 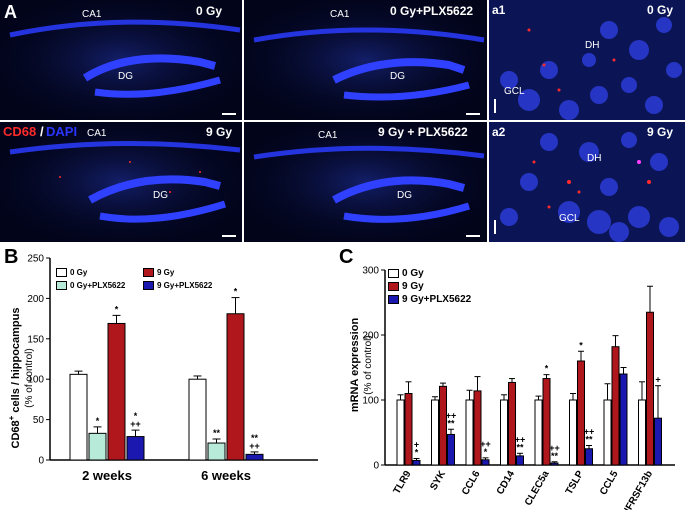 I want to click on x-category-label: TSLP, so click(x=575, y=483).